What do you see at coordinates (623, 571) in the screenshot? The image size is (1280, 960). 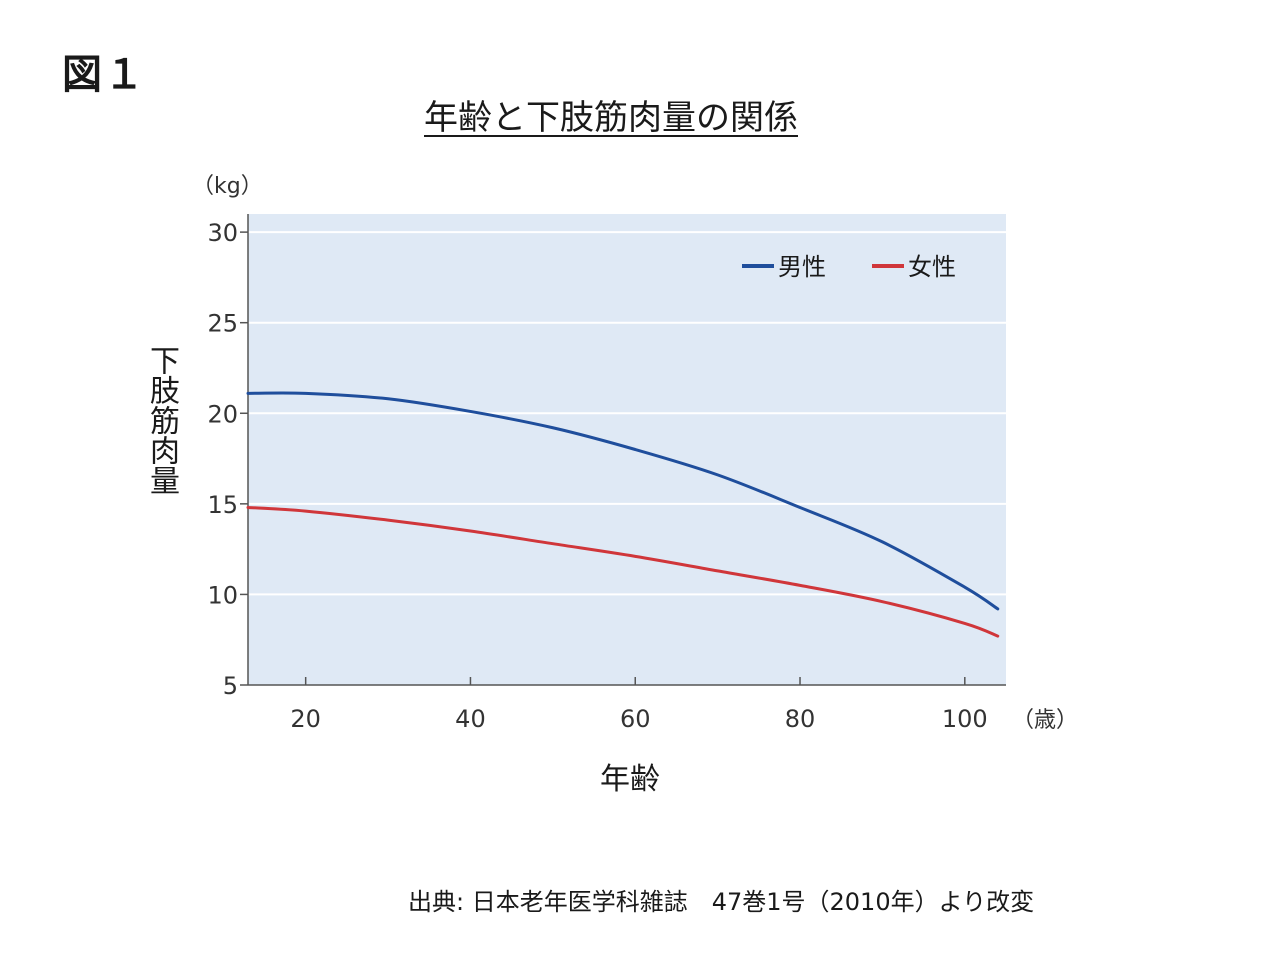 I see `series-line-female` at bounding box center [623, 571].